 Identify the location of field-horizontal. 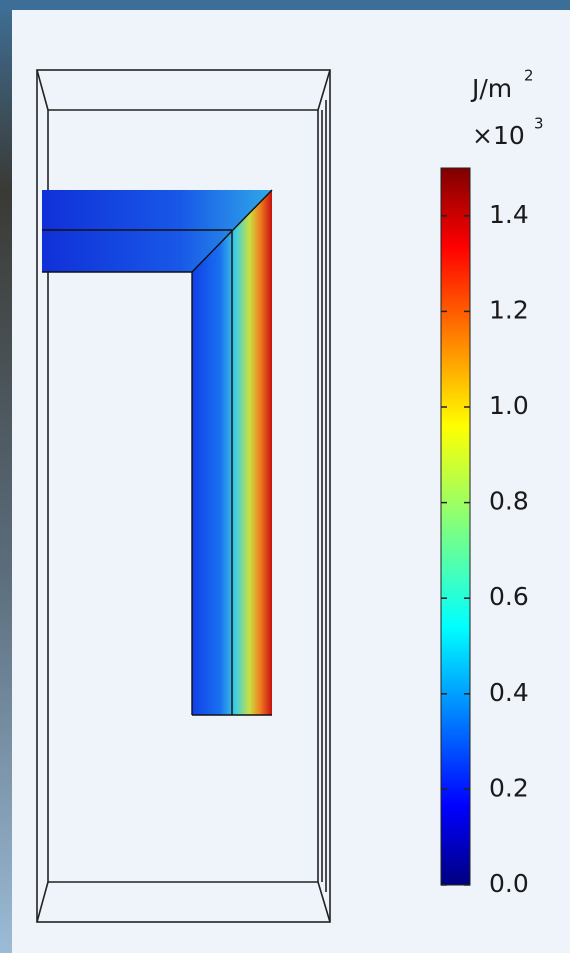
(157, 231).